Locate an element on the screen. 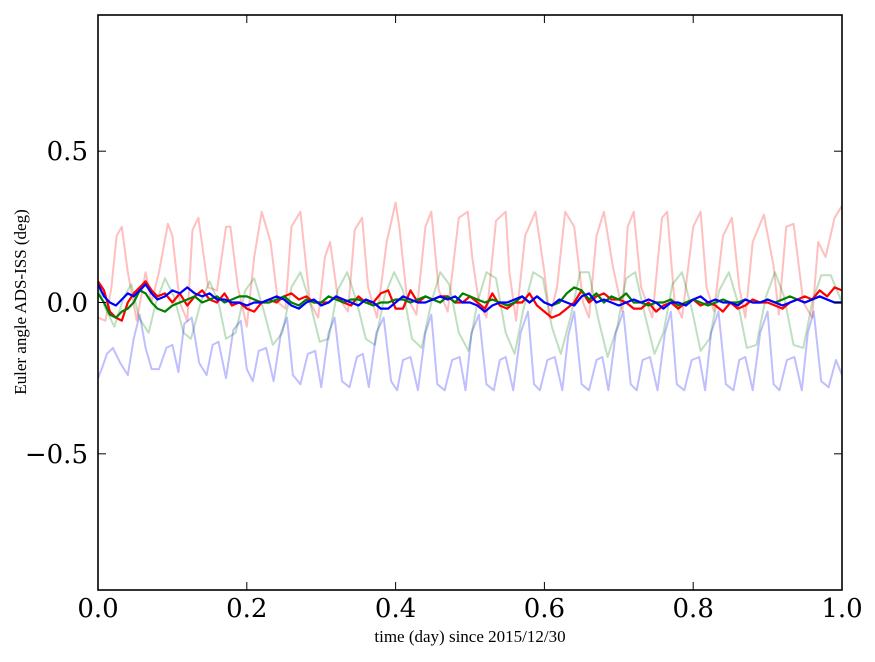 The width and height of the screenshot is (875, 662). x-tick-label: 0.8 is located at coordinates (693, 609).